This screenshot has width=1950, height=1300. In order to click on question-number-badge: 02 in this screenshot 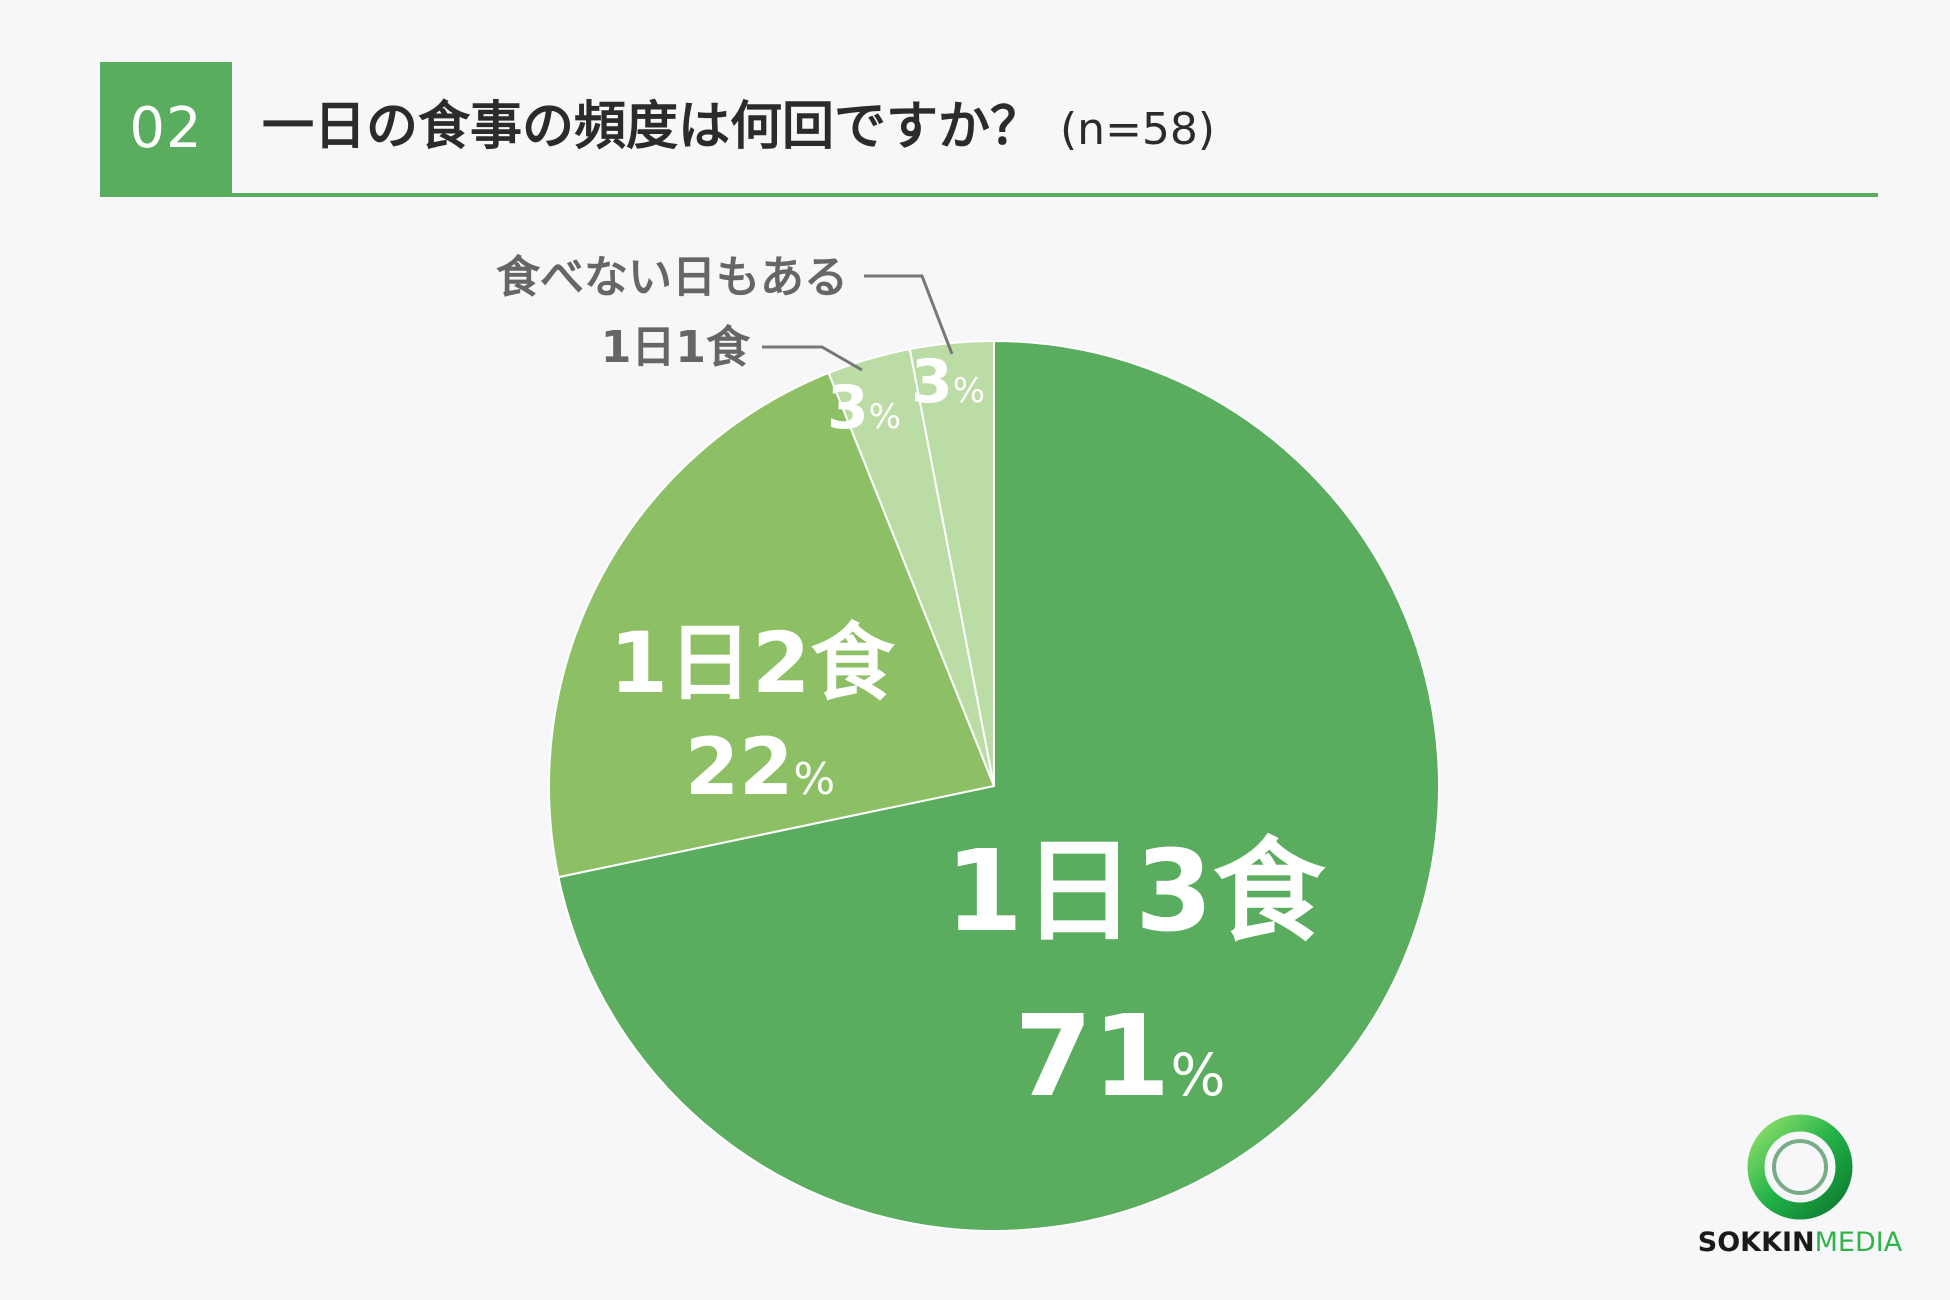, I will do `click(166, 128)`.